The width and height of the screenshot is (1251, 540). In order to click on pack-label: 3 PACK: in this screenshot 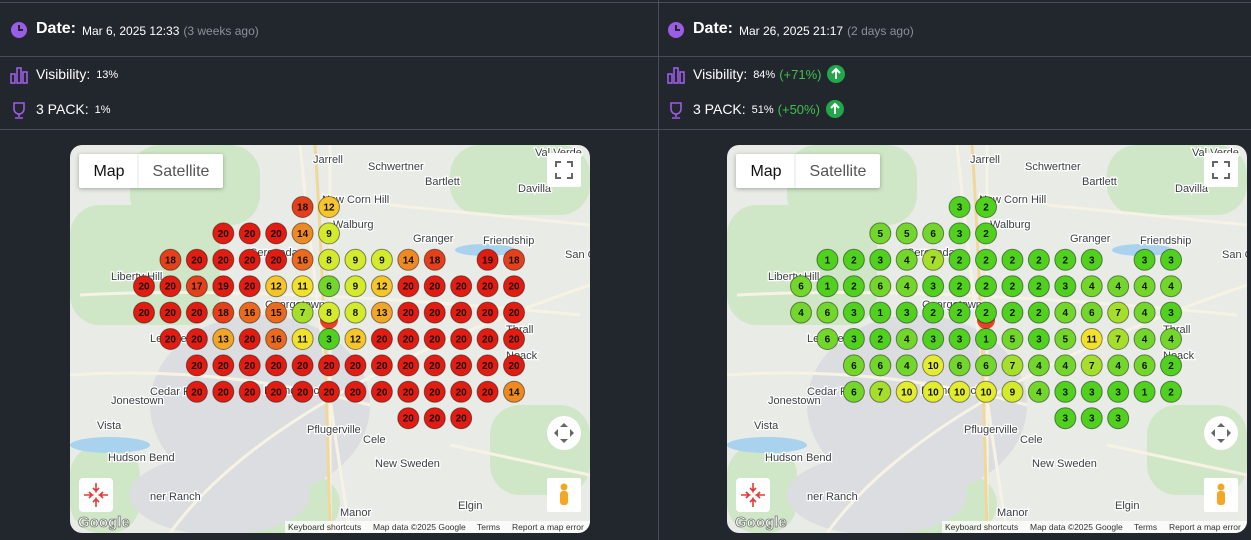, I will do `click(62, 109)`.